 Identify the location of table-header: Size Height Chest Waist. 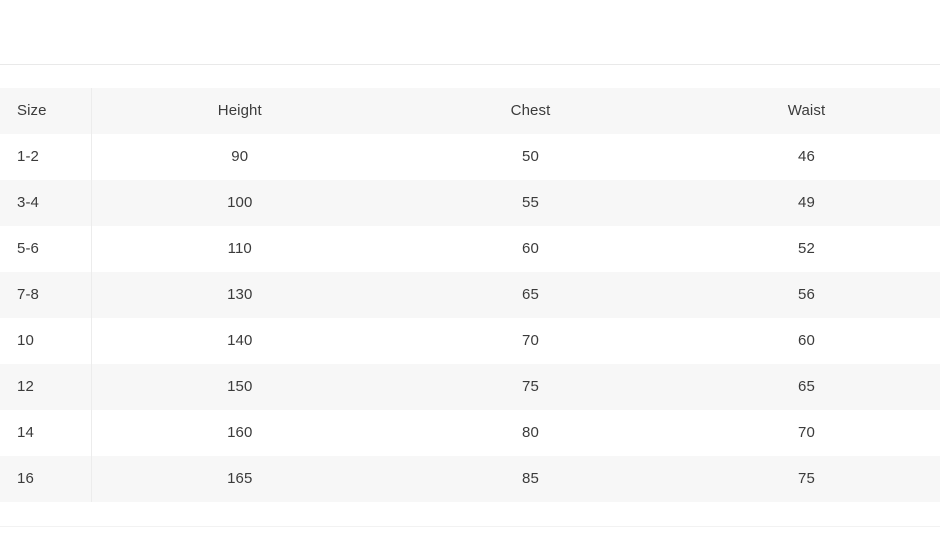
(470, 111).